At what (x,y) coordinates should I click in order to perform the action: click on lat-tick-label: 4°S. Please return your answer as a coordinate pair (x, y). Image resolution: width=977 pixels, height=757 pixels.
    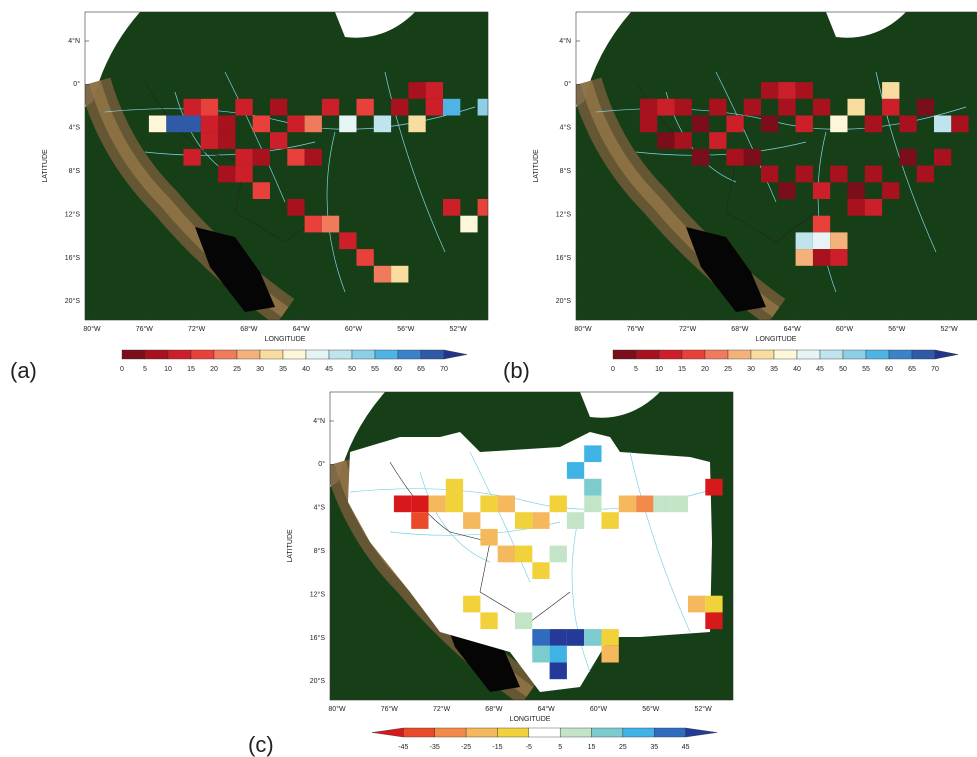
    Looking at the image, I should click on (320, 508).